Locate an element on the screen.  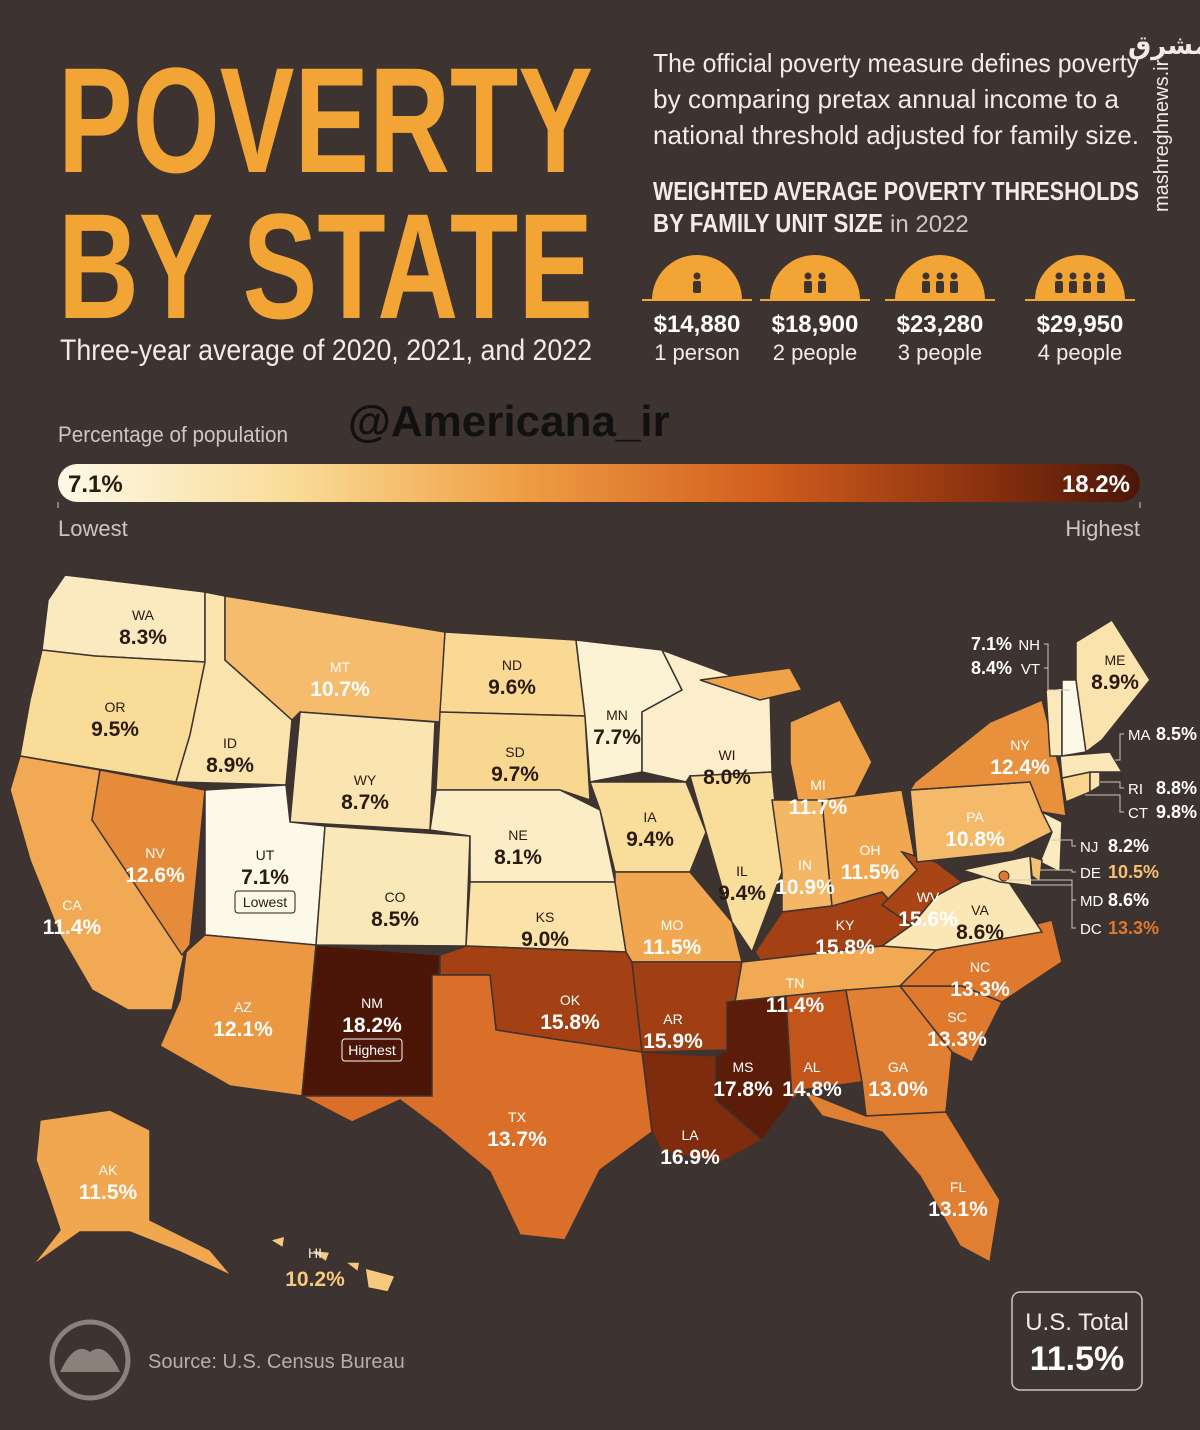
state-value: 15.9% is located at coordinates (673, 1041).